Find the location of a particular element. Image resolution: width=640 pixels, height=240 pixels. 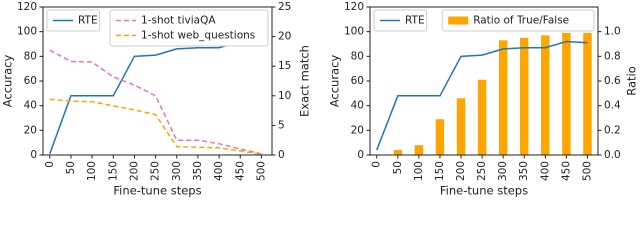

y2-tick-label: 15 is located at coordinates (284, 66).